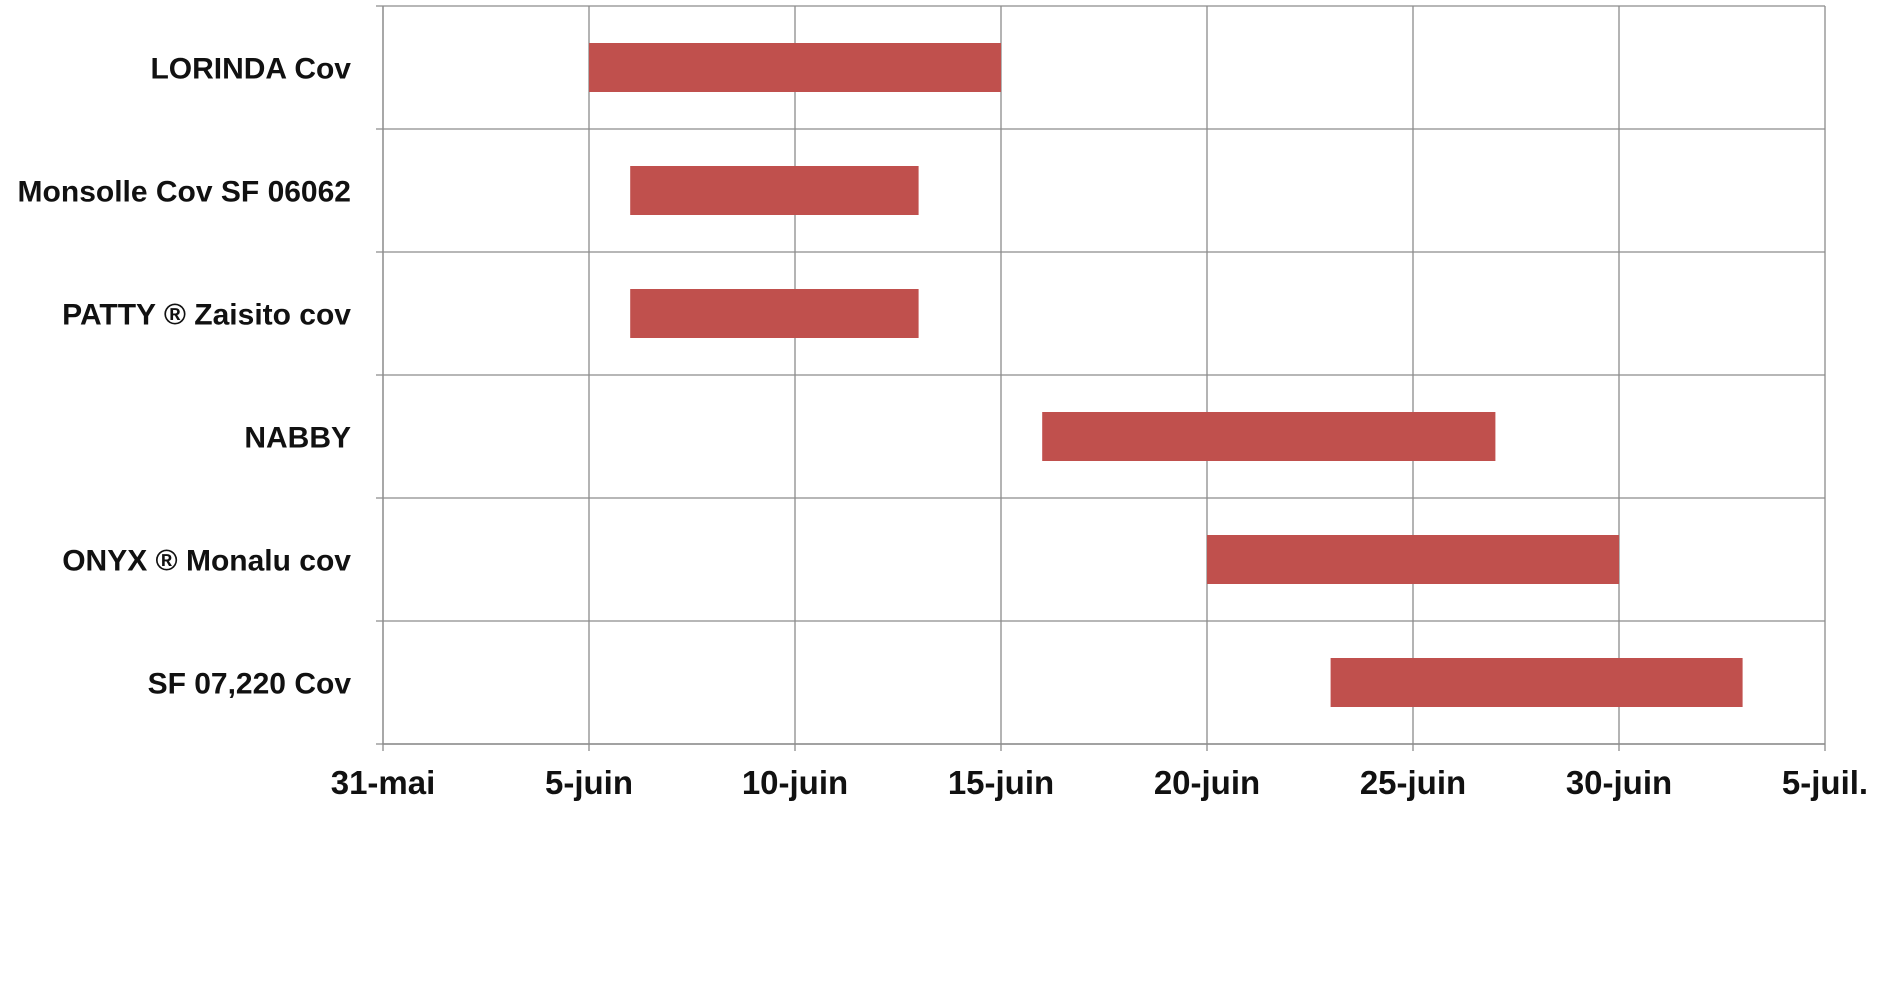 This screenshot has height=986, width=1903. What do you see at coordinates (250, 684) in the screenshot?
I see `category-label: SF 07,220 Cov` at bounding box center [250, 684].